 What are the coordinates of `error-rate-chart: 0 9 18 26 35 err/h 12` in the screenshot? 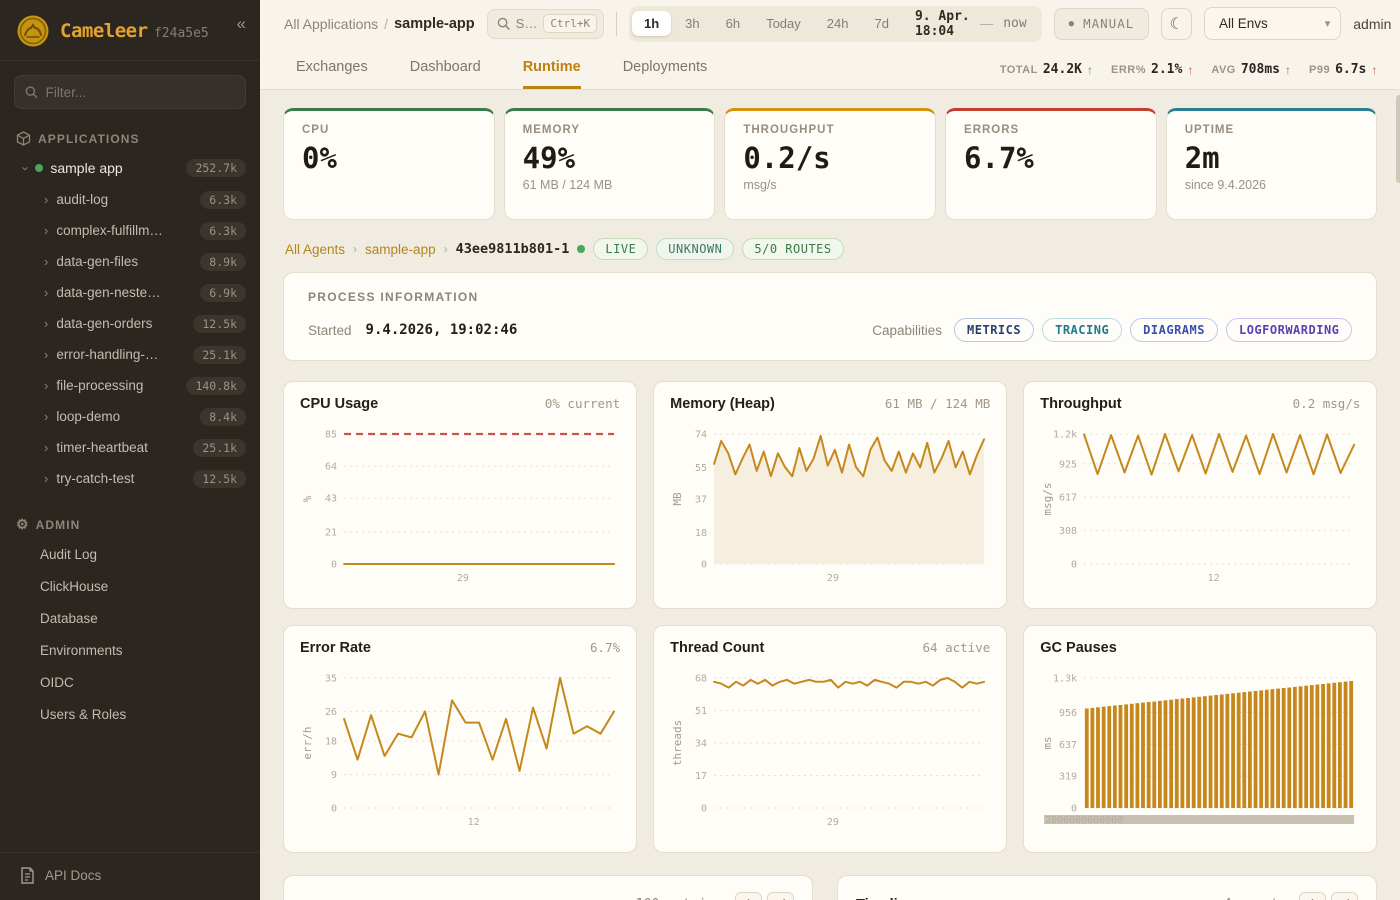 It's located at (458, 751).